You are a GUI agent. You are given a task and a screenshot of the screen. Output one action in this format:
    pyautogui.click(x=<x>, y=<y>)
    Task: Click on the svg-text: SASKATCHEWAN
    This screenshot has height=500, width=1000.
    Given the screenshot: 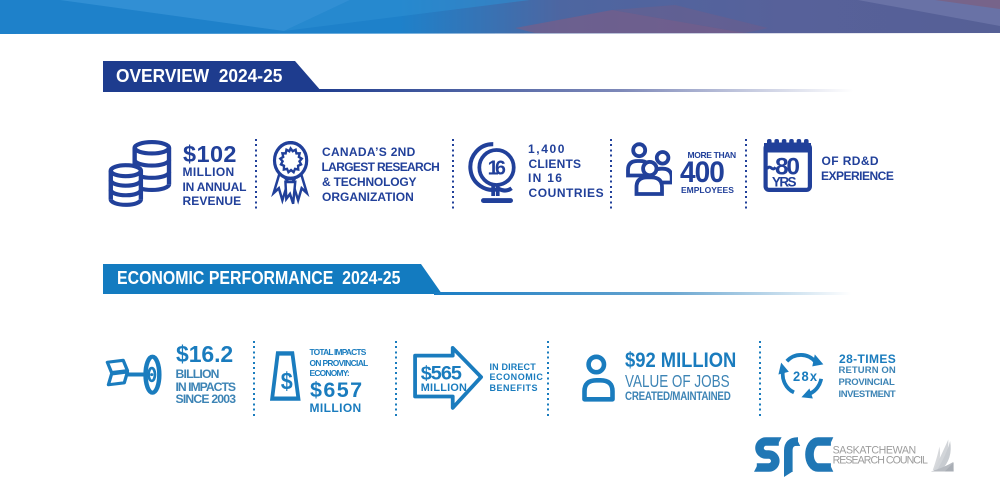 What is the action you would take?
    pyautogui.click(x=875, y=451)
    